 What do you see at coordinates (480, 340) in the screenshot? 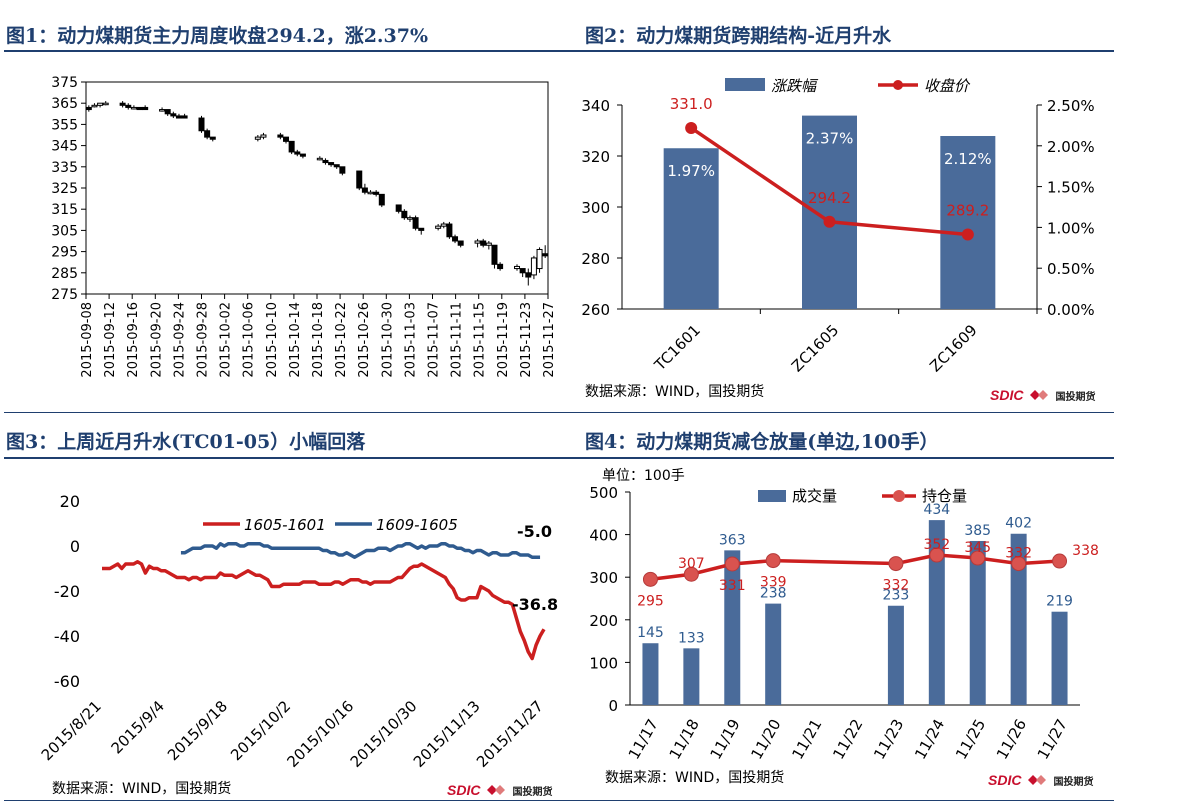
I see `x-tick-label: 2015-11-15` at bounding box center [480, 340].